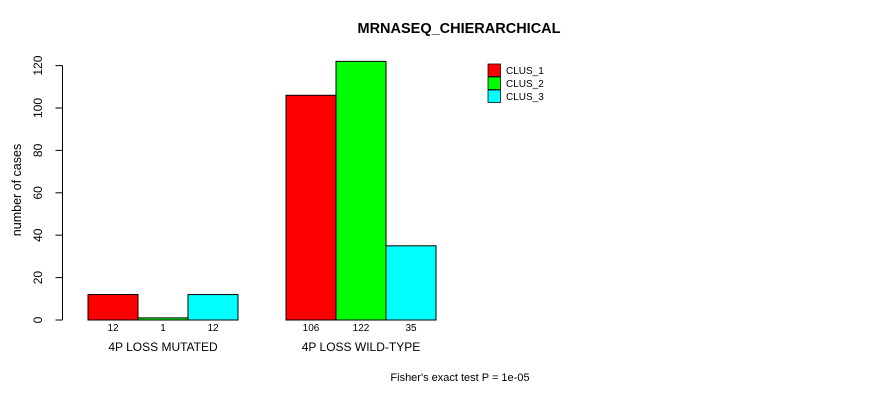  What do you see at coordinates (163, 328) in the screenshot?
I see `bar-value-label: 1` at bounding box center [163, 328].